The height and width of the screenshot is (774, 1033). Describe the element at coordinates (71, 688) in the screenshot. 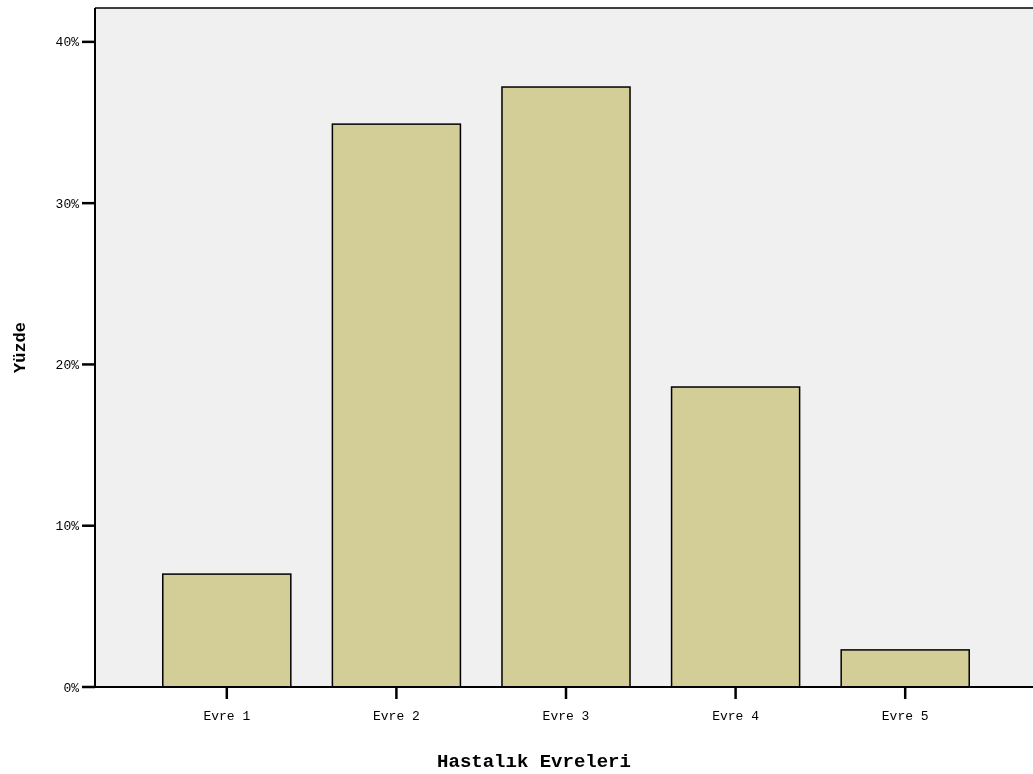

I see `y-tick-label: 0%` at that location.